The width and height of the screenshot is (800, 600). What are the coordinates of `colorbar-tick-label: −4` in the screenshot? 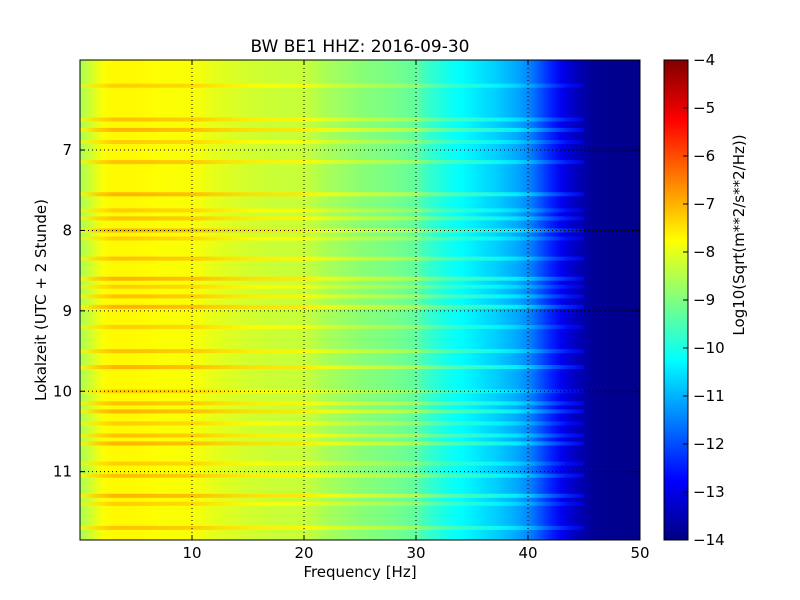 It's located at (704, 60).